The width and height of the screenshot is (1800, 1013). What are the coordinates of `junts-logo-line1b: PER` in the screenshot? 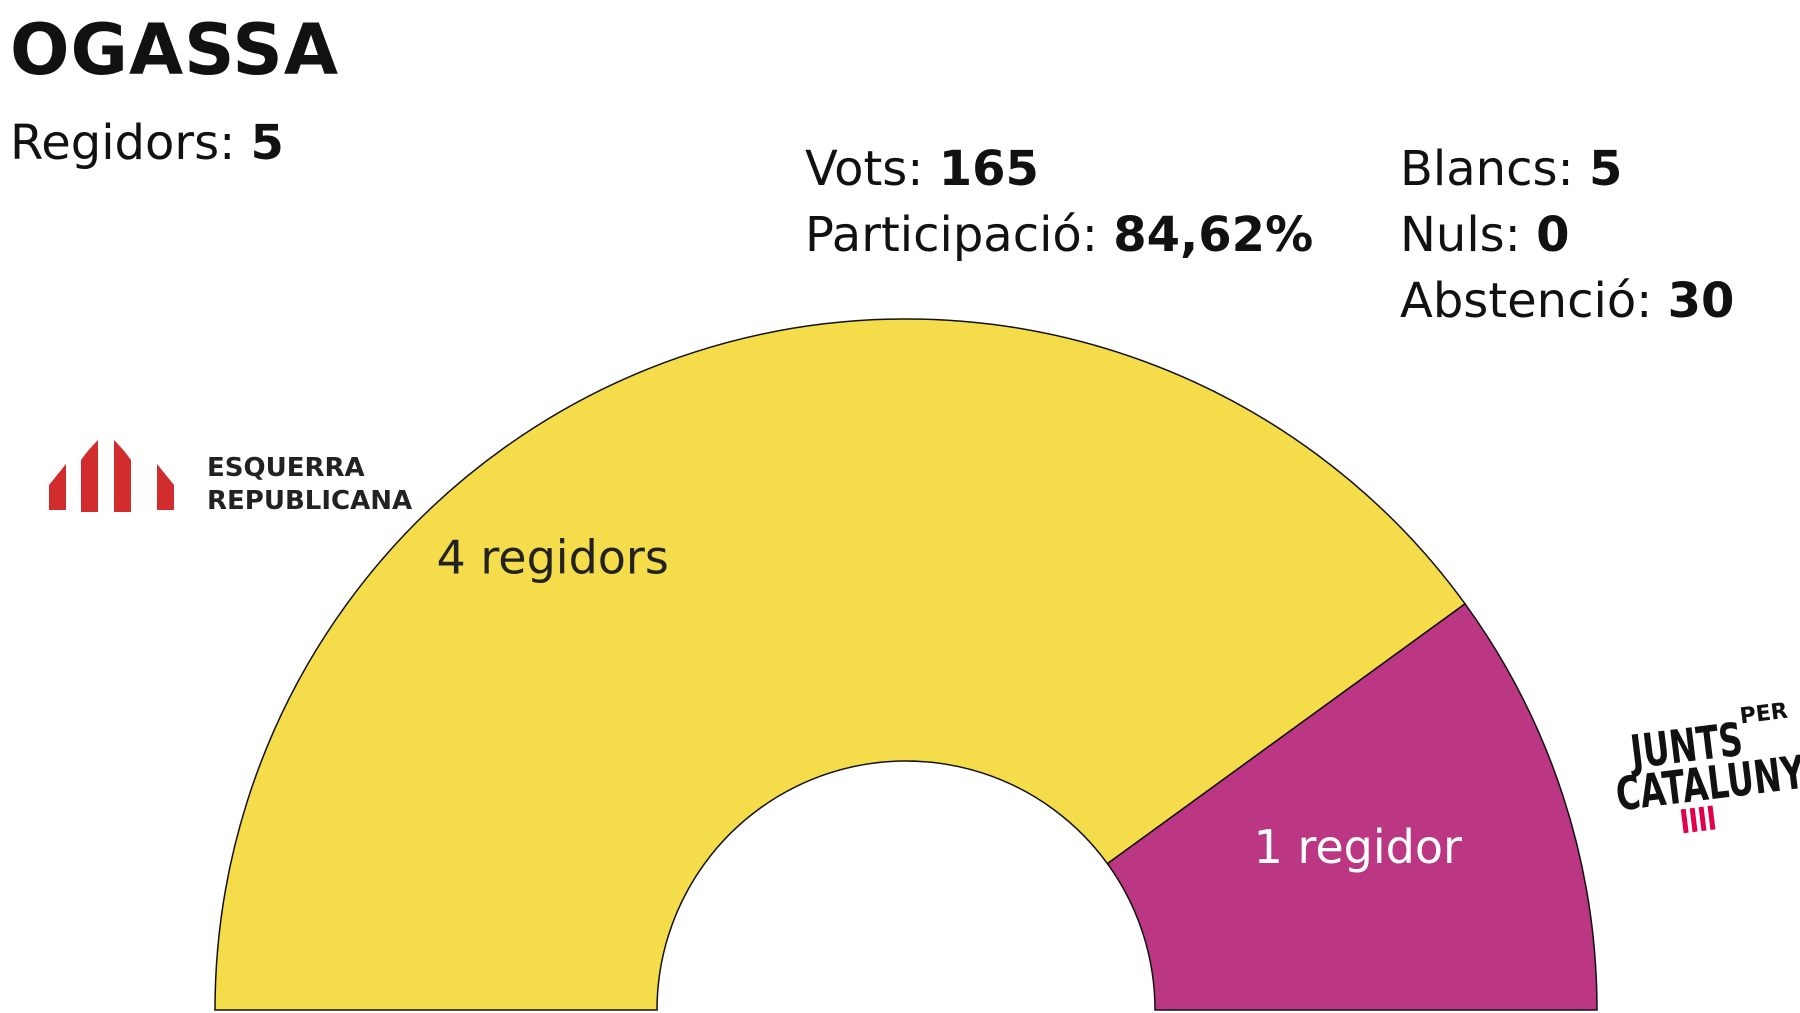 It's located at (1763, 714).